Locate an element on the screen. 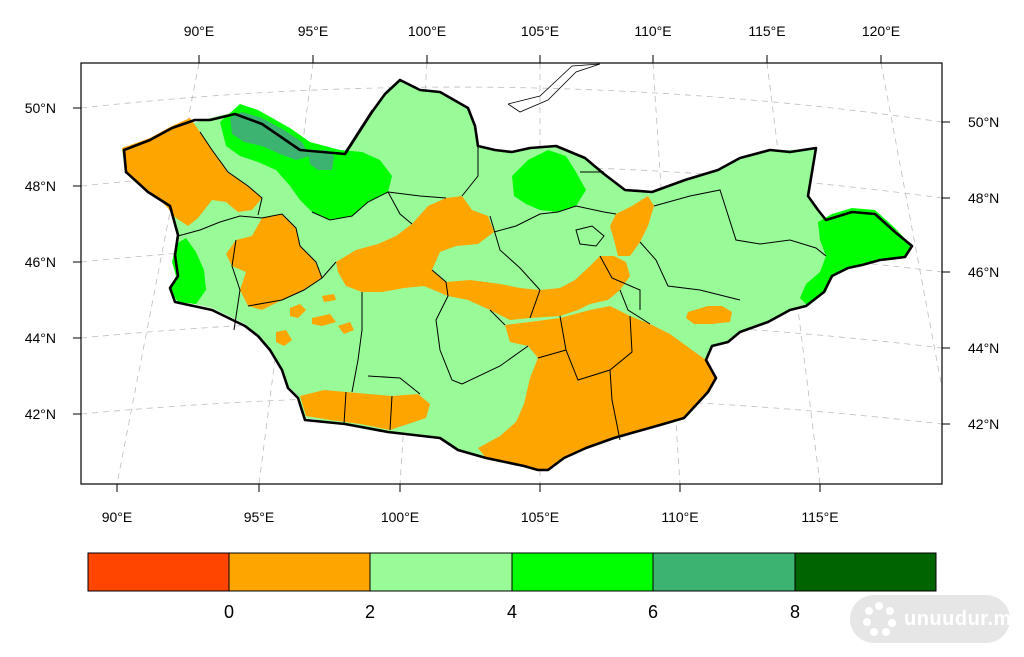  top-lon-label: 105°E is located at coordinates (540, 31).